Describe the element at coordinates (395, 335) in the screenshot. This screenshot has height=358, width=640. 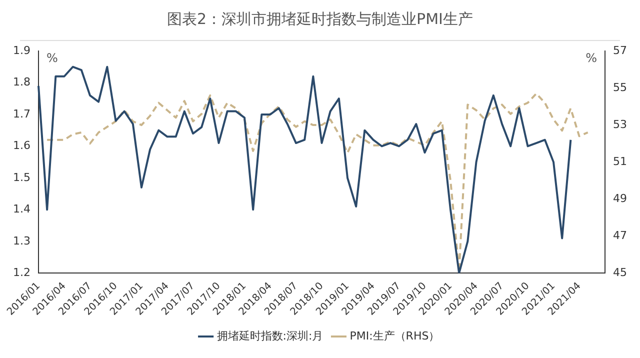
I see `legend-label: PMI:生产（RHS）` at that location.